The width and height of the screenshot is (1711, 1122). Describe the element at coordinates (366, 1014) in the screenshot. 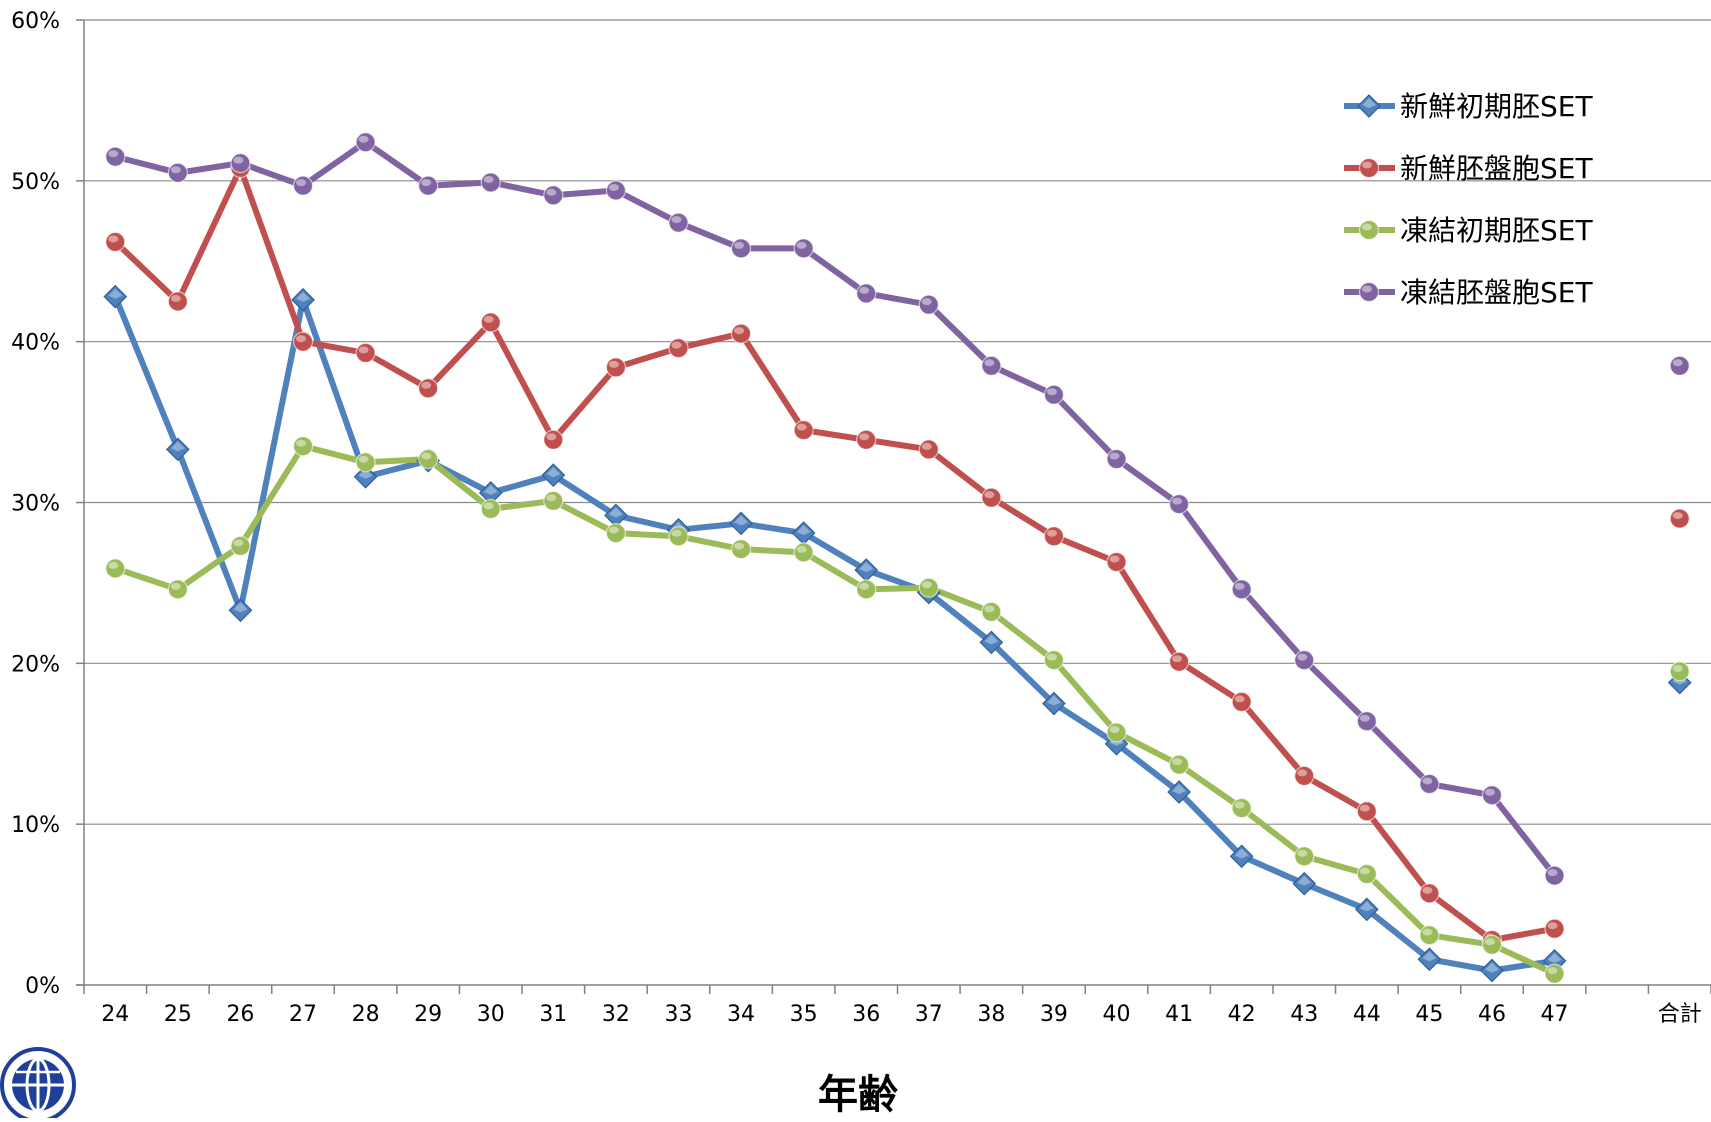

I see `x-tick-label: 28` at that location.